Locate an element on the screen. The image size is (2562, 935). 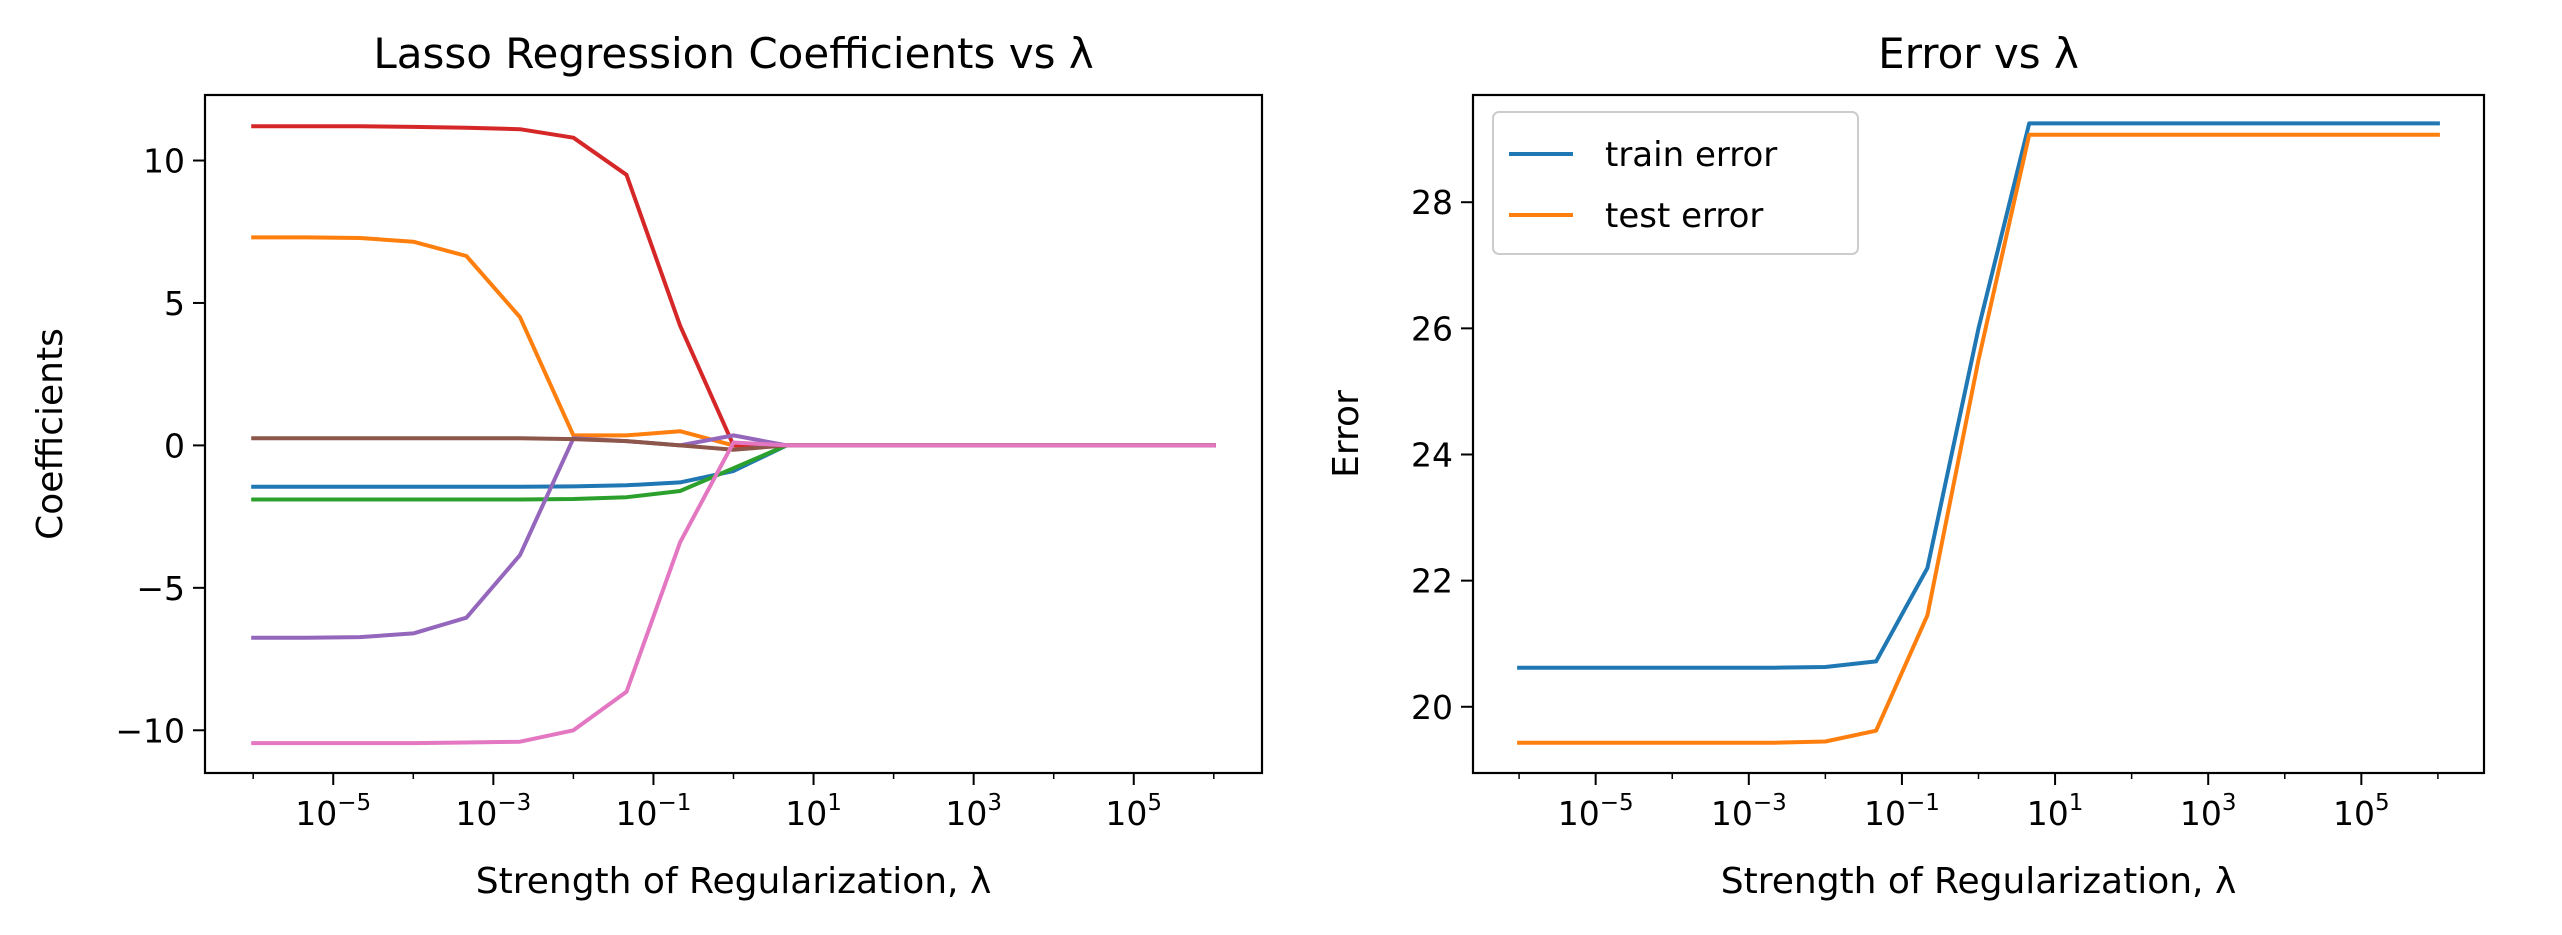
y-tick-label: 22 is located at coordinates (1432, 581).